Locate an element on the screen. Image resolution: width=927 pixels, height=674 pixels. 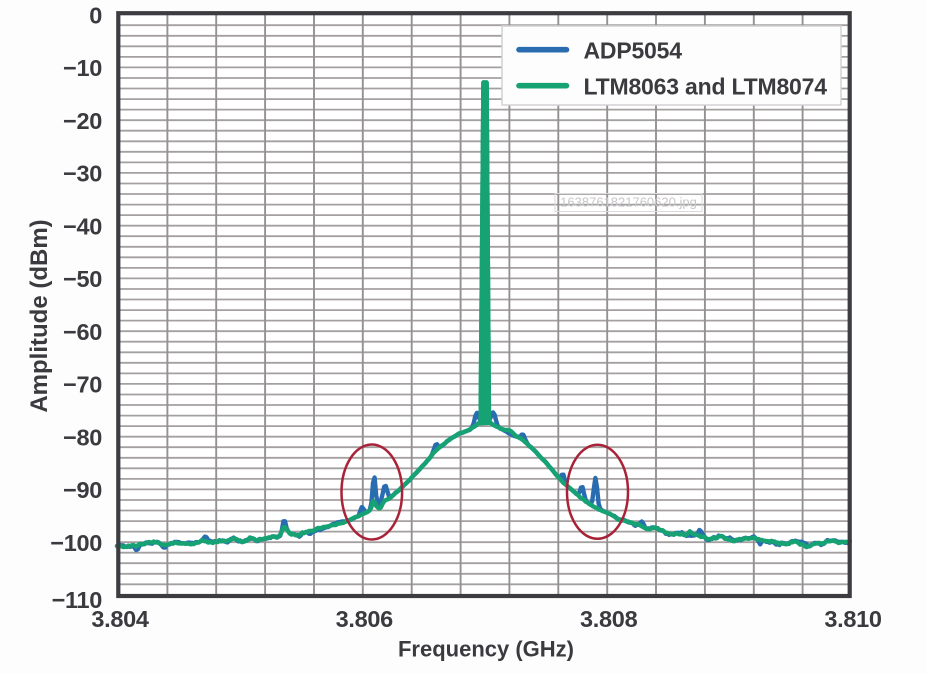
svg-text: Amplitude (dBm) is located at coordinates (39, 315).